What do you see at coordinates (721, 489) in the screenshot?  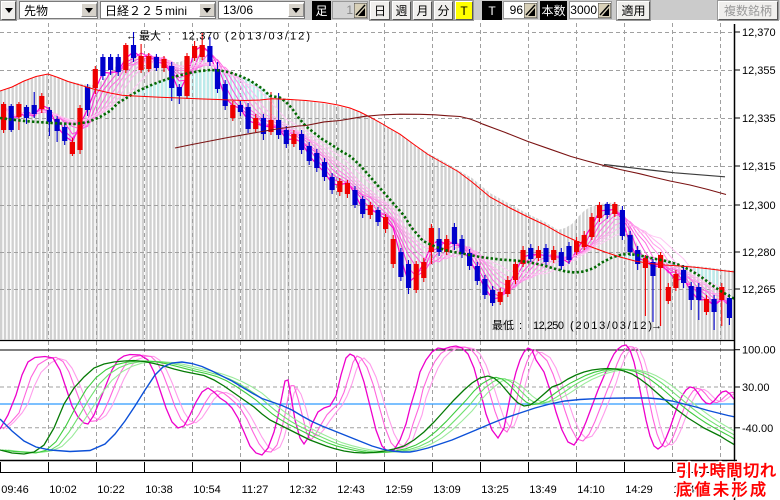 I see `svg-text: 底値未形成` at bounding box center [721, 489].